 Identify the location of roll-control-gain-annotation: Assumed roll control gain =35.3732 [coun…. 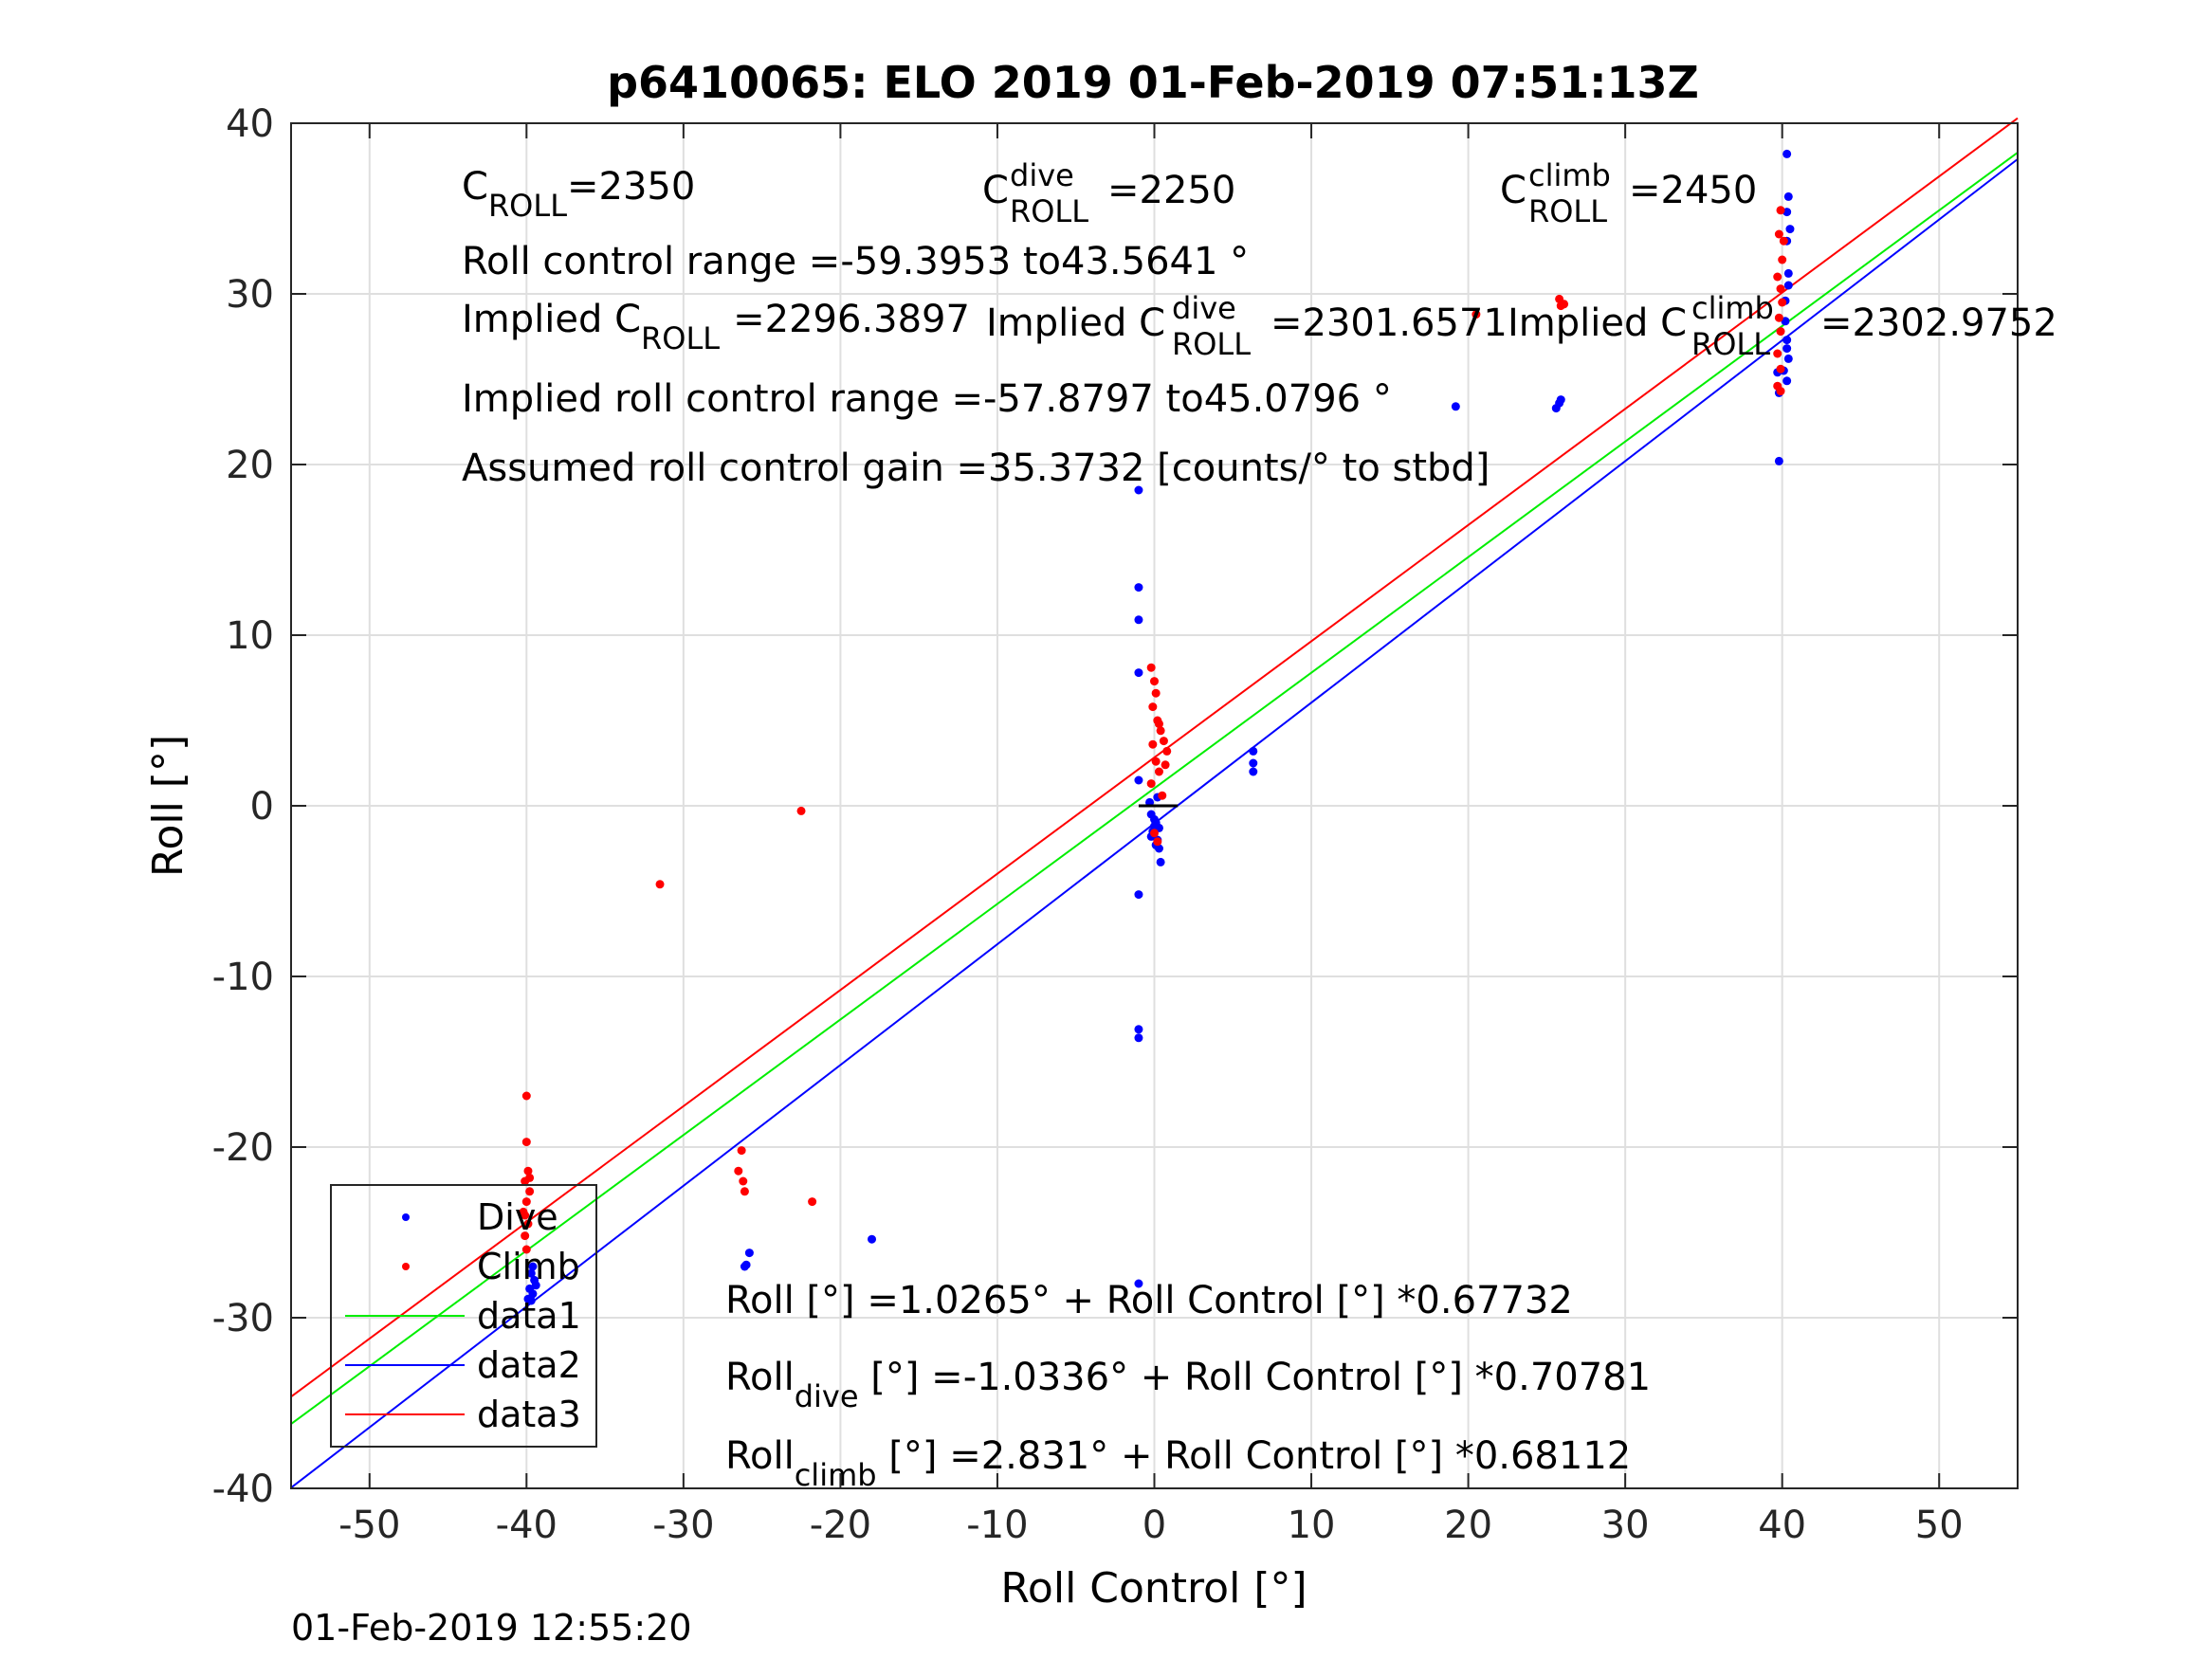
(976, 468).